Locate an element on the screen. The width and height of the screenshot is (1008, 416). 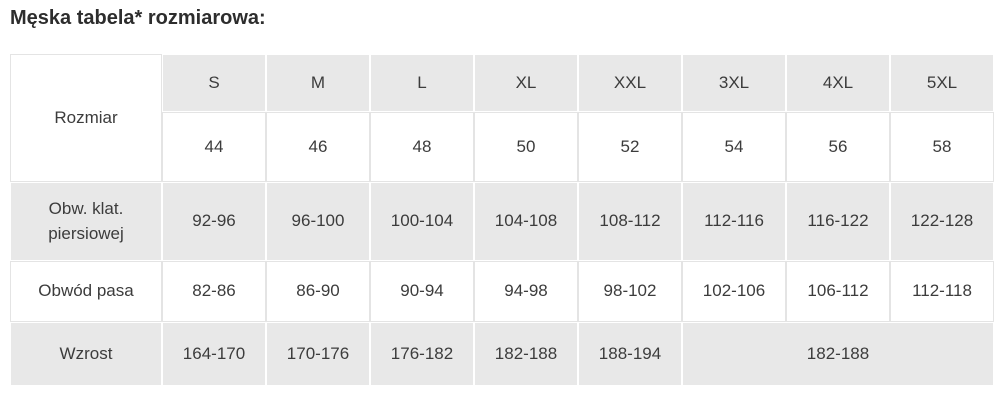
chest-value-3xl: 112-116 is located at coordinates (734, 221).